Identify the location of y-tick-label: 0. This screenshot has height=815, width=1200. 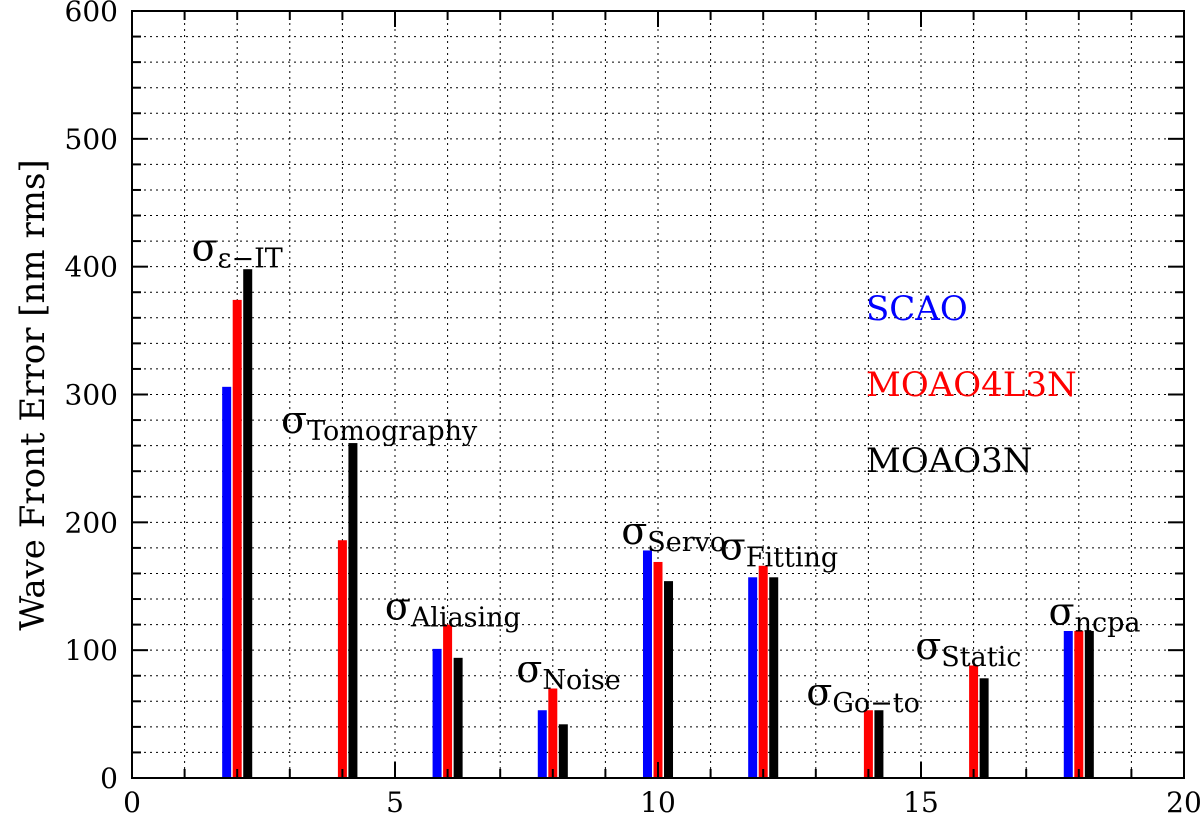
(109, 778).